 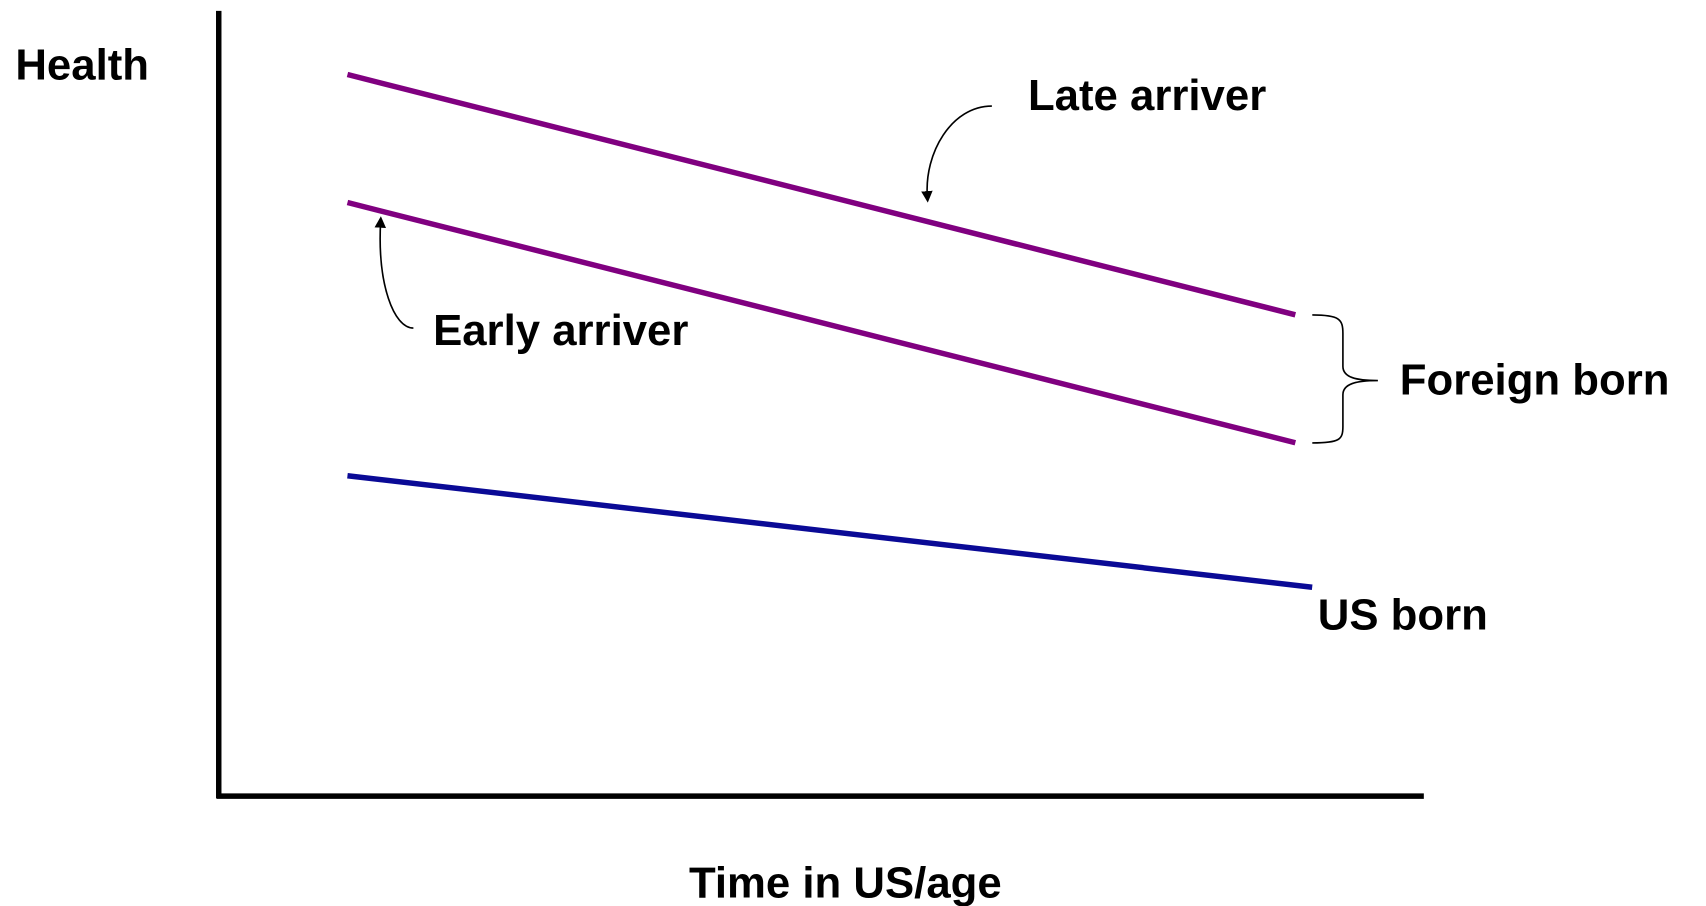 What do you see at coordinates (830, 531) in the screenshot?
I see `line` at bounding box center [830, 531].